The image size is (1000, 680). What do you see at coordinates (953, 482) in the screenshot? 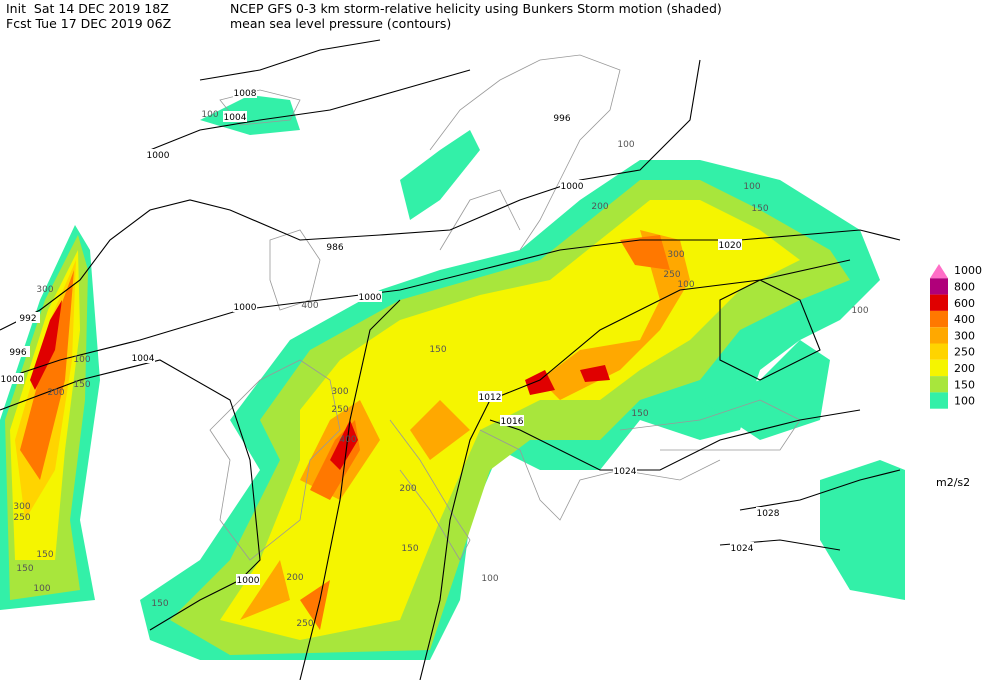
I see `legend-unit: m2/s2` at bounding box center [953, 482].